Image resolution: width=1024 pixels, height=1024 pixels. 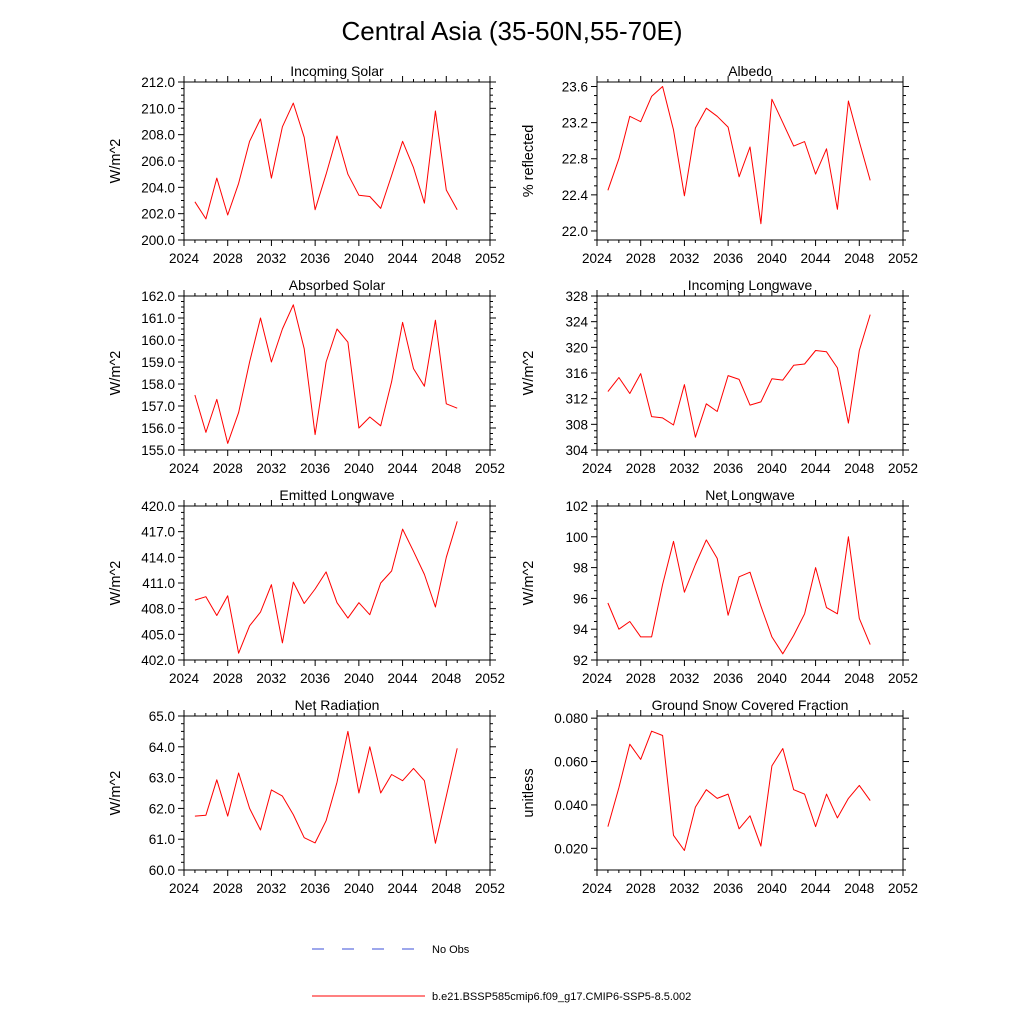 What do you see at coordinates (576, 506) in the screenshot?
I see `y-tick-label: 102` at bounding box center [576, 506].